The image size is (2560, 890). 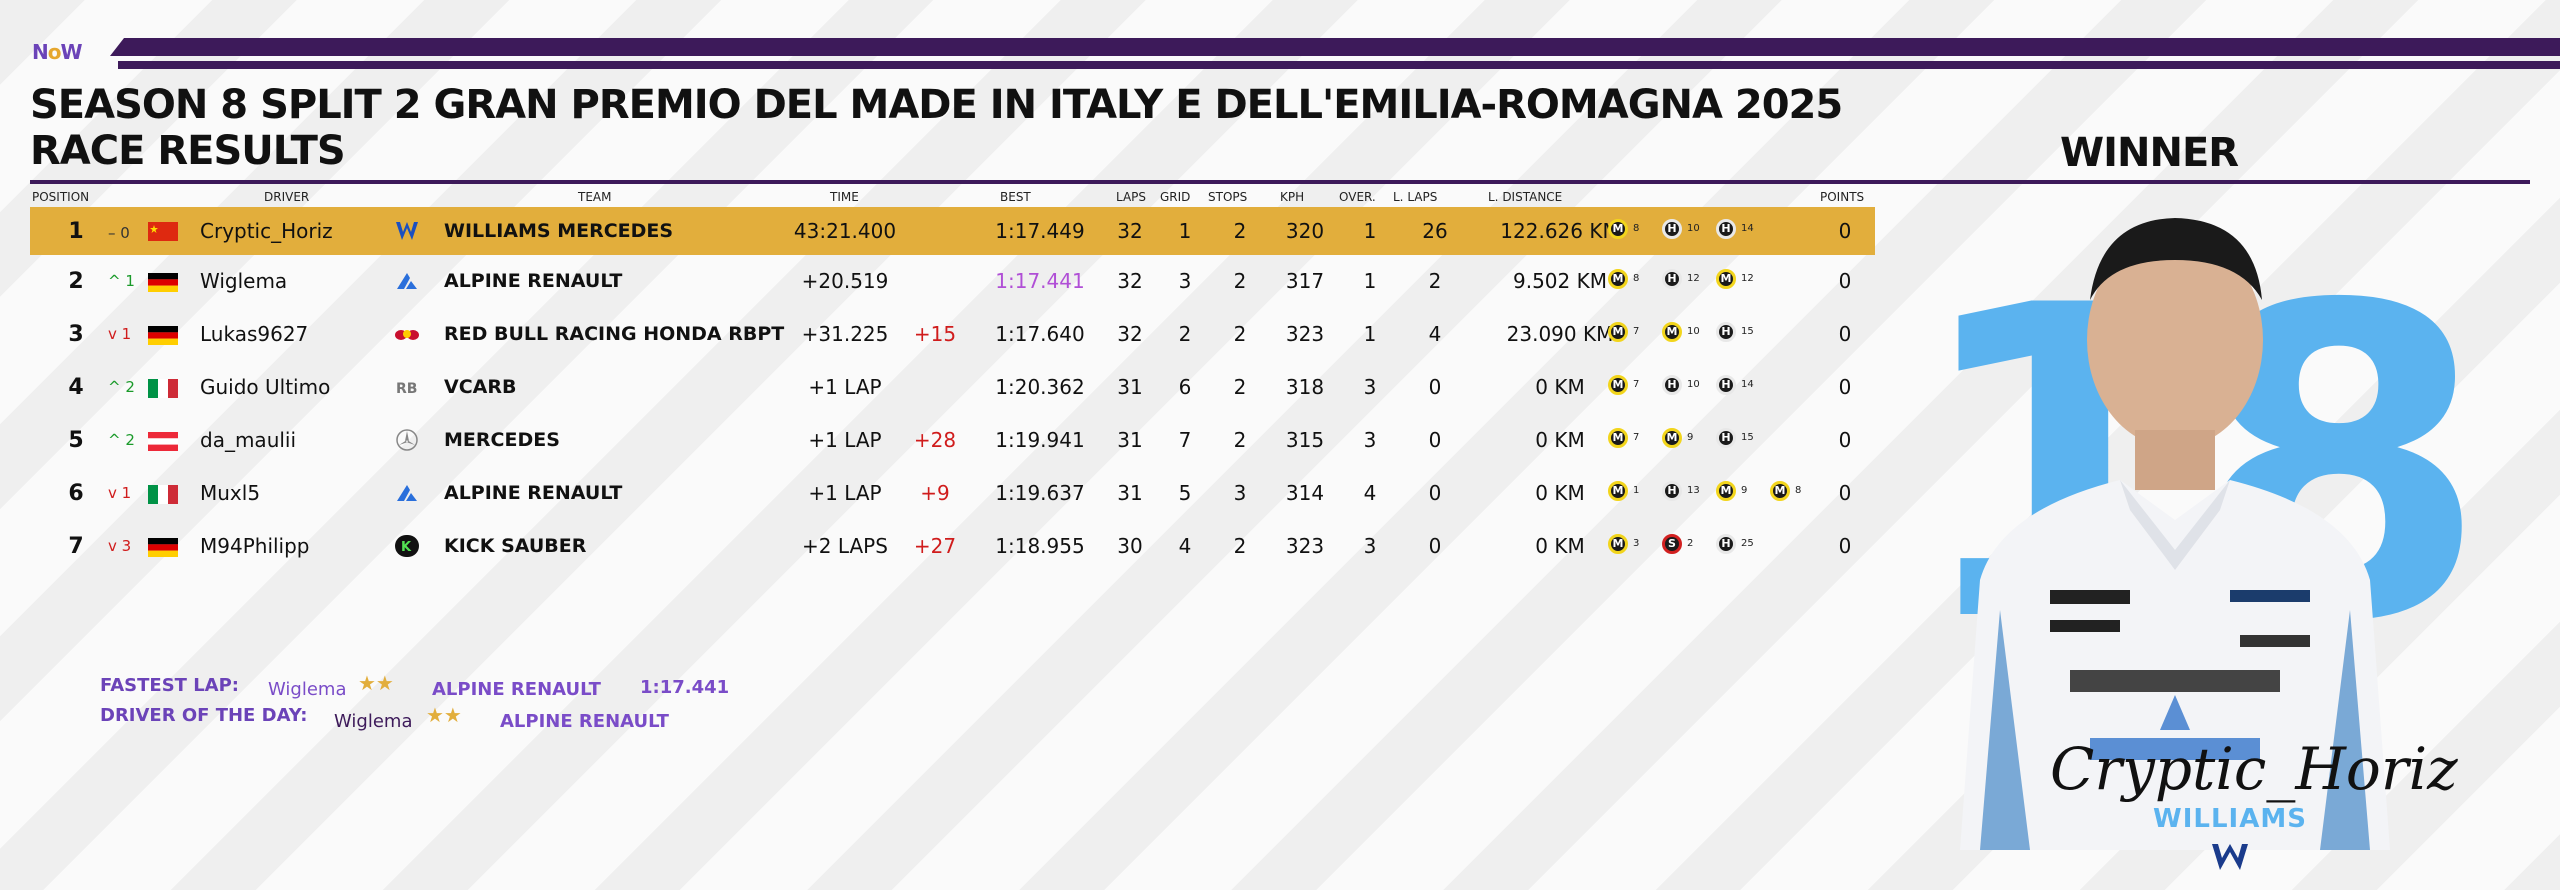 I want to click on stint-laps: 13, so click(x=1693, y=490).